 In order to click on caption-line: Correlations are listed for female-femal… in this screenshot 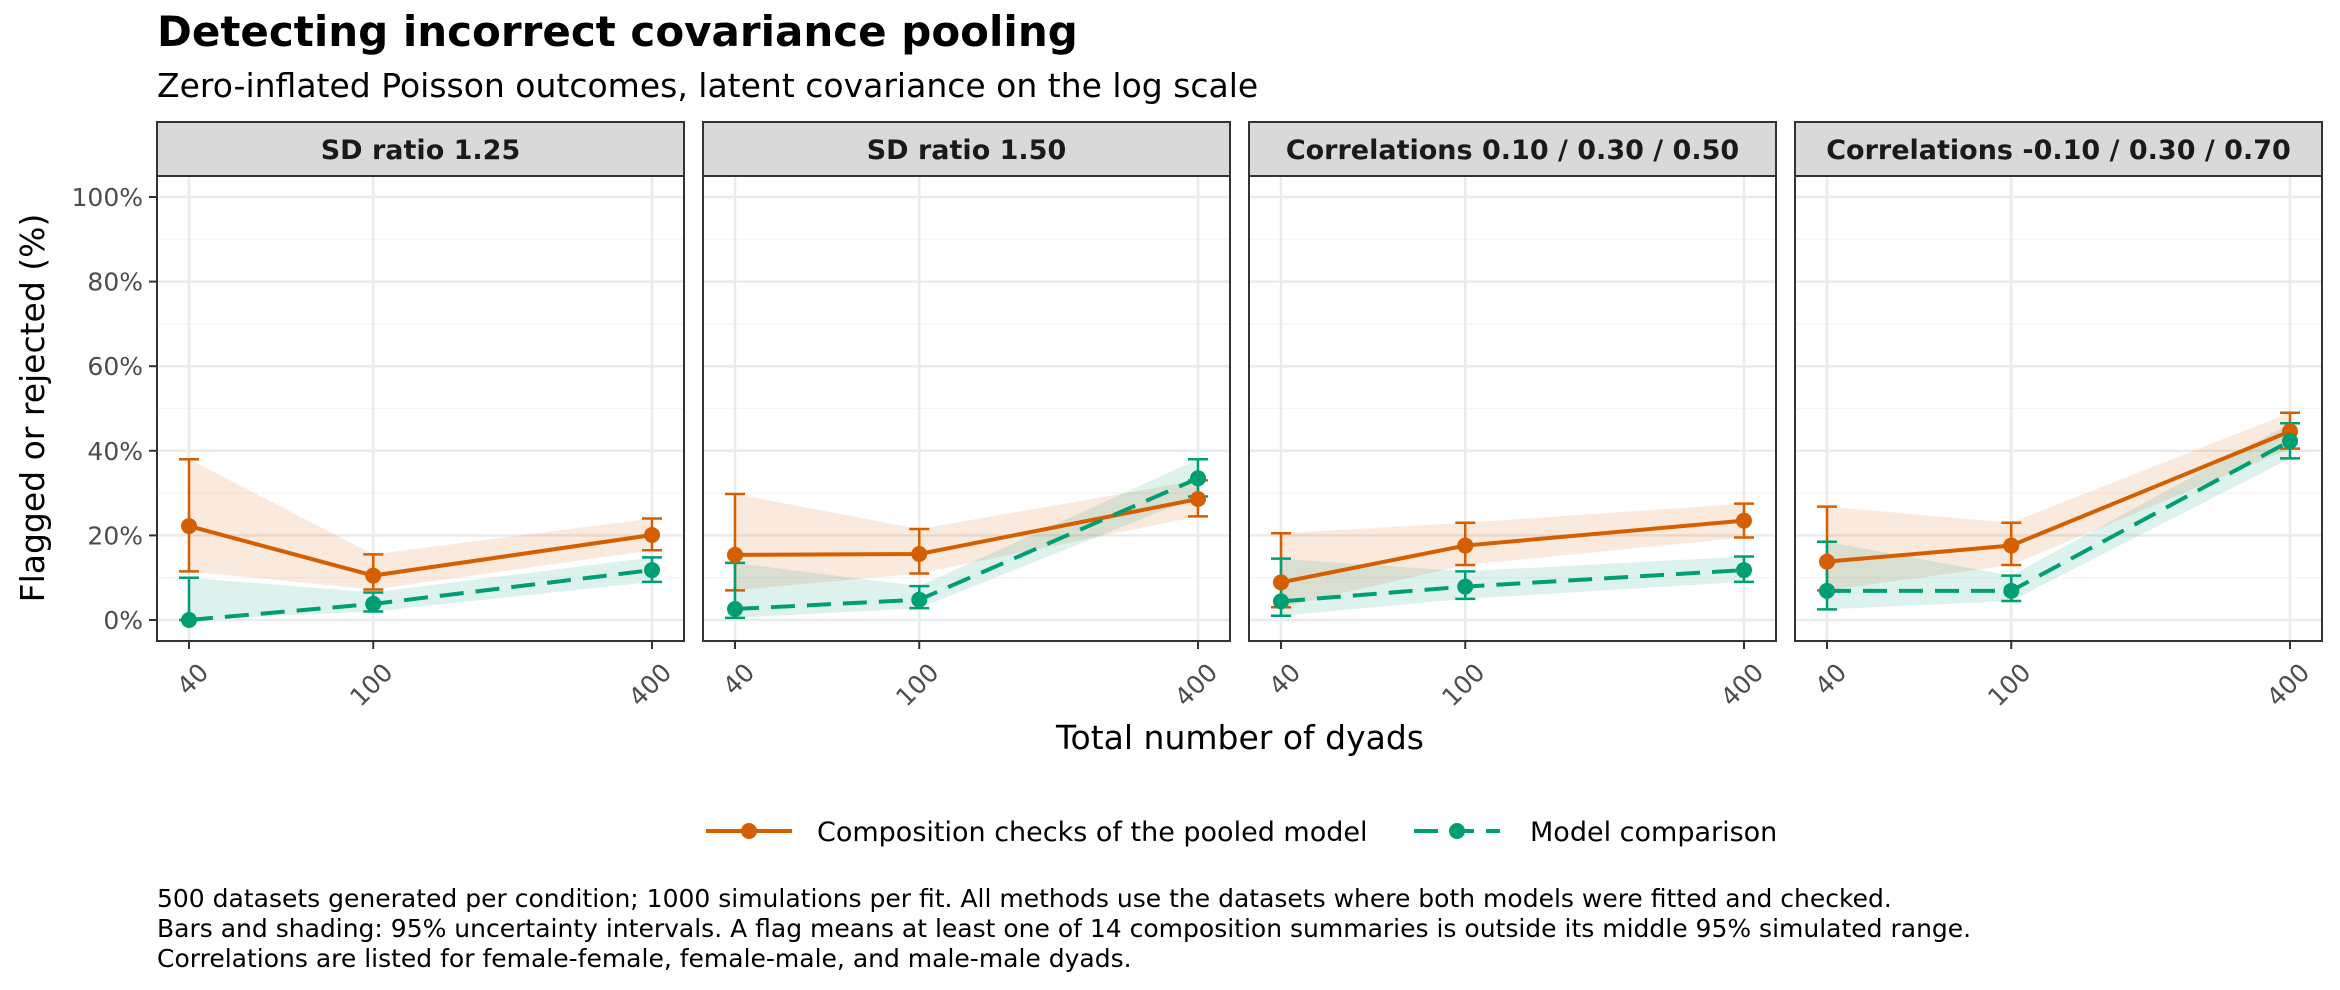, I will do `click(644, 958)`.